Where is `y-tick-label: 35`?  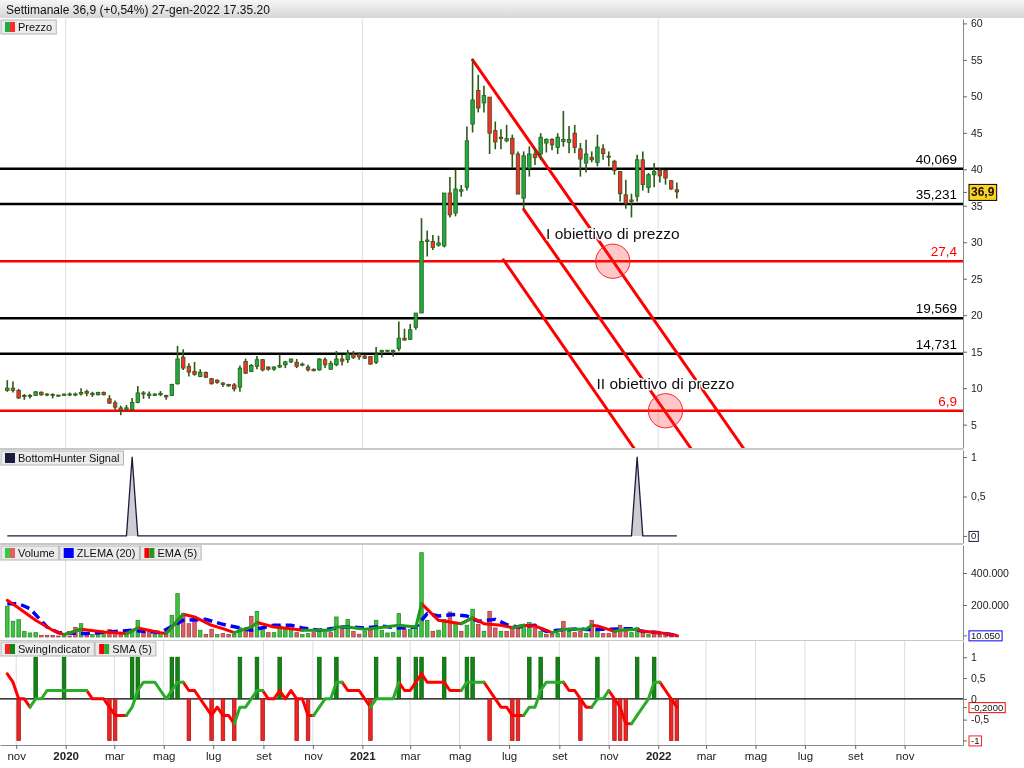
y-tick-label: 35 is located at coordinates (977, 205).